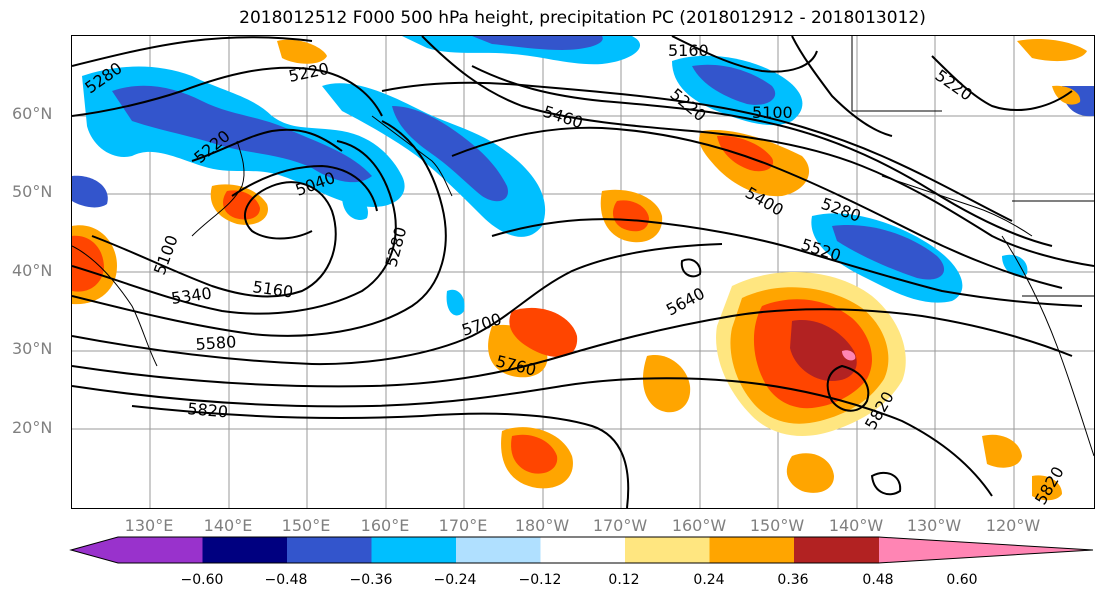 The height and width of the screenshot is (601, 1105). Describe the element at coordinates (878, 580) in the screenshot. I see `colorbar-tick-label: 0.48` at that location.